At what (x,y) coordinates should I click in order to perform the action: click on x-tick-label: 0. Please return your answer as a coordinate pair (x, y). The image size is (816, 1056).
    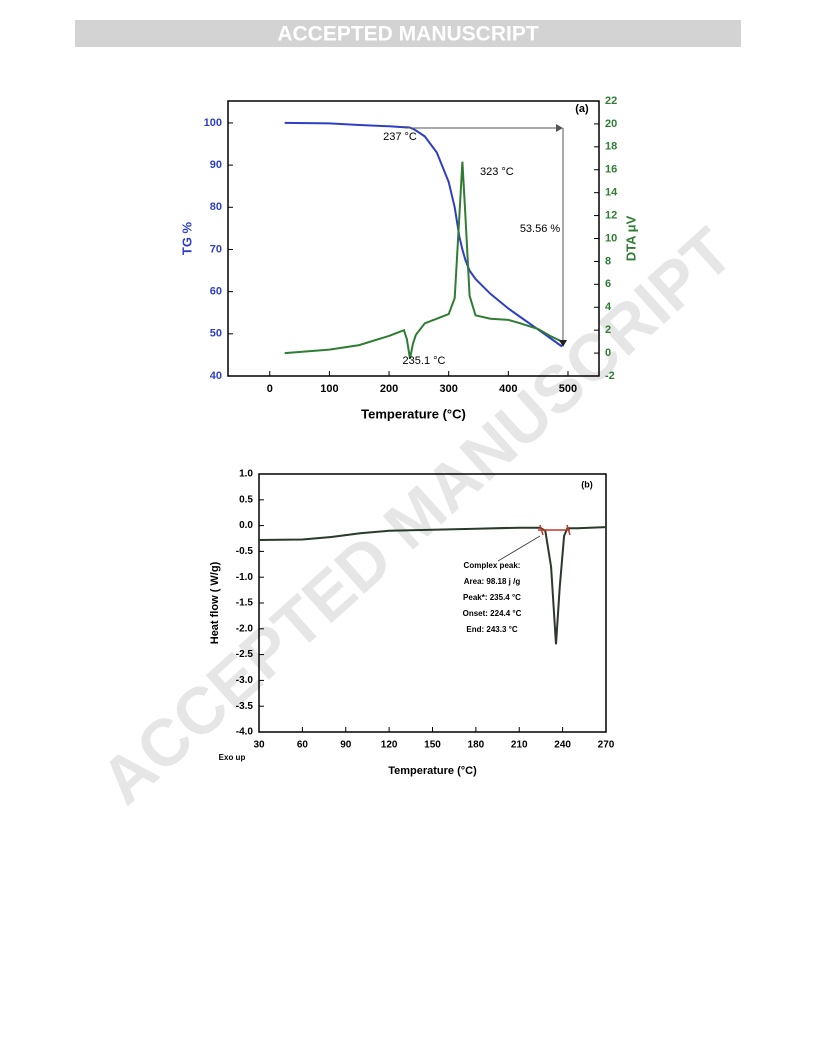
    Looking at the image, I should click on (270, 389).